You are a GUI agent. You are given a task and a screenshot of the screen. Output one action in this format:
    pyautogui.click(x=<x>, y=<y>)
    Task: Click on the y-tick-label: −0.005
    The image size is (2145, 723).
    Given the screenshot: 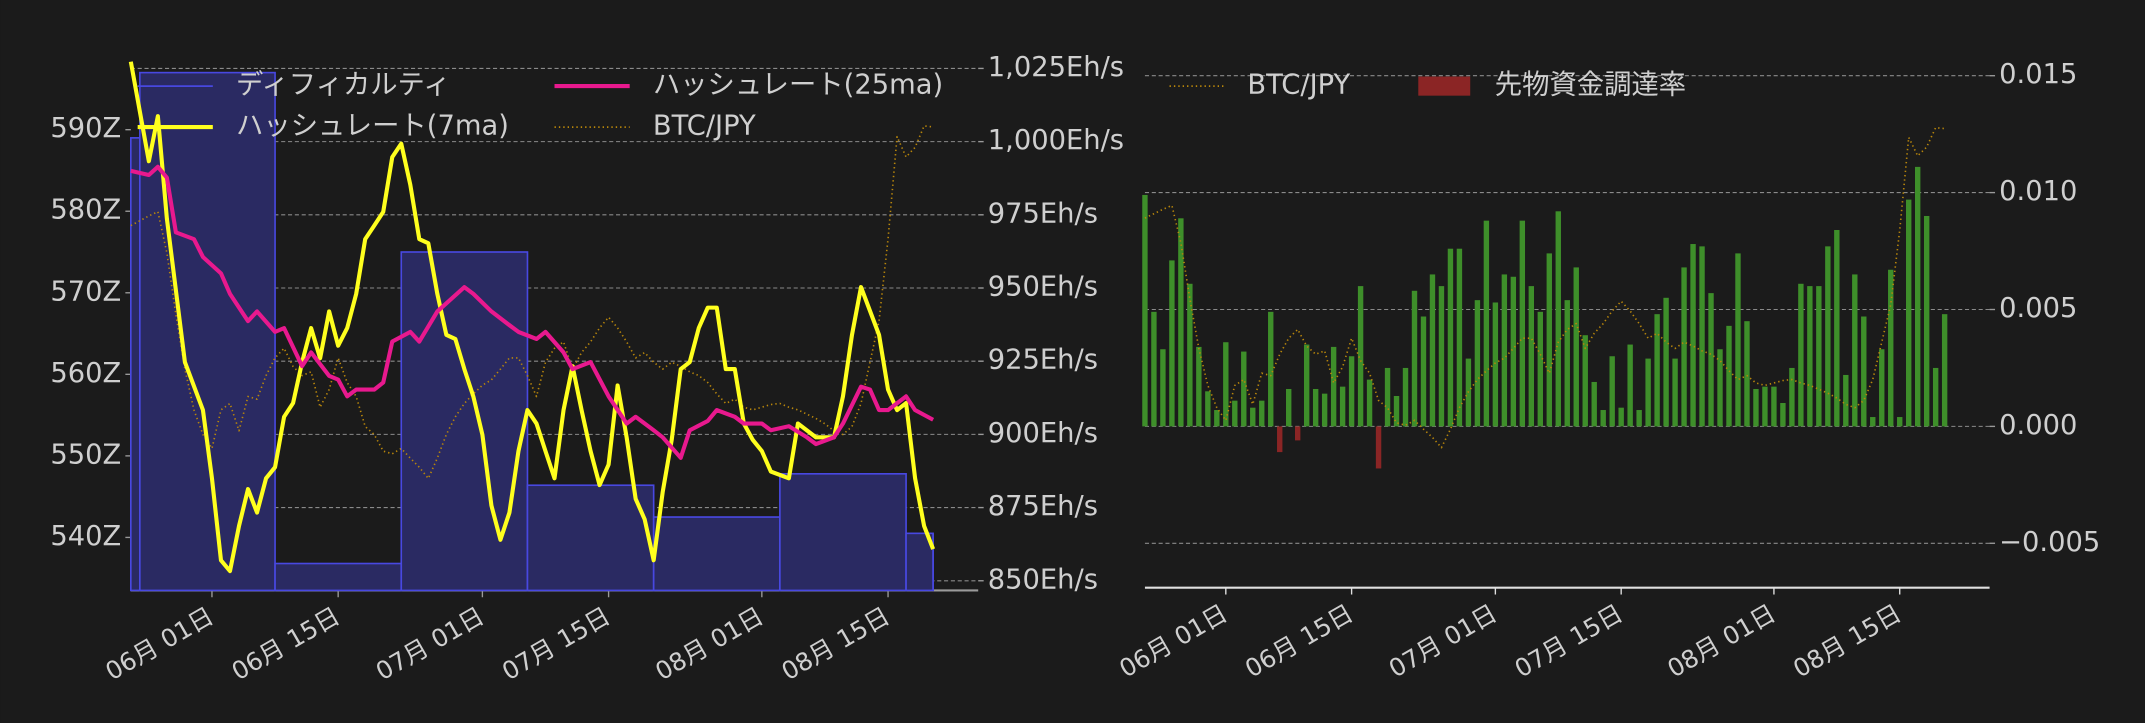 What is the action you would take?
    pyautogui.click(x=2049, y=542)
    